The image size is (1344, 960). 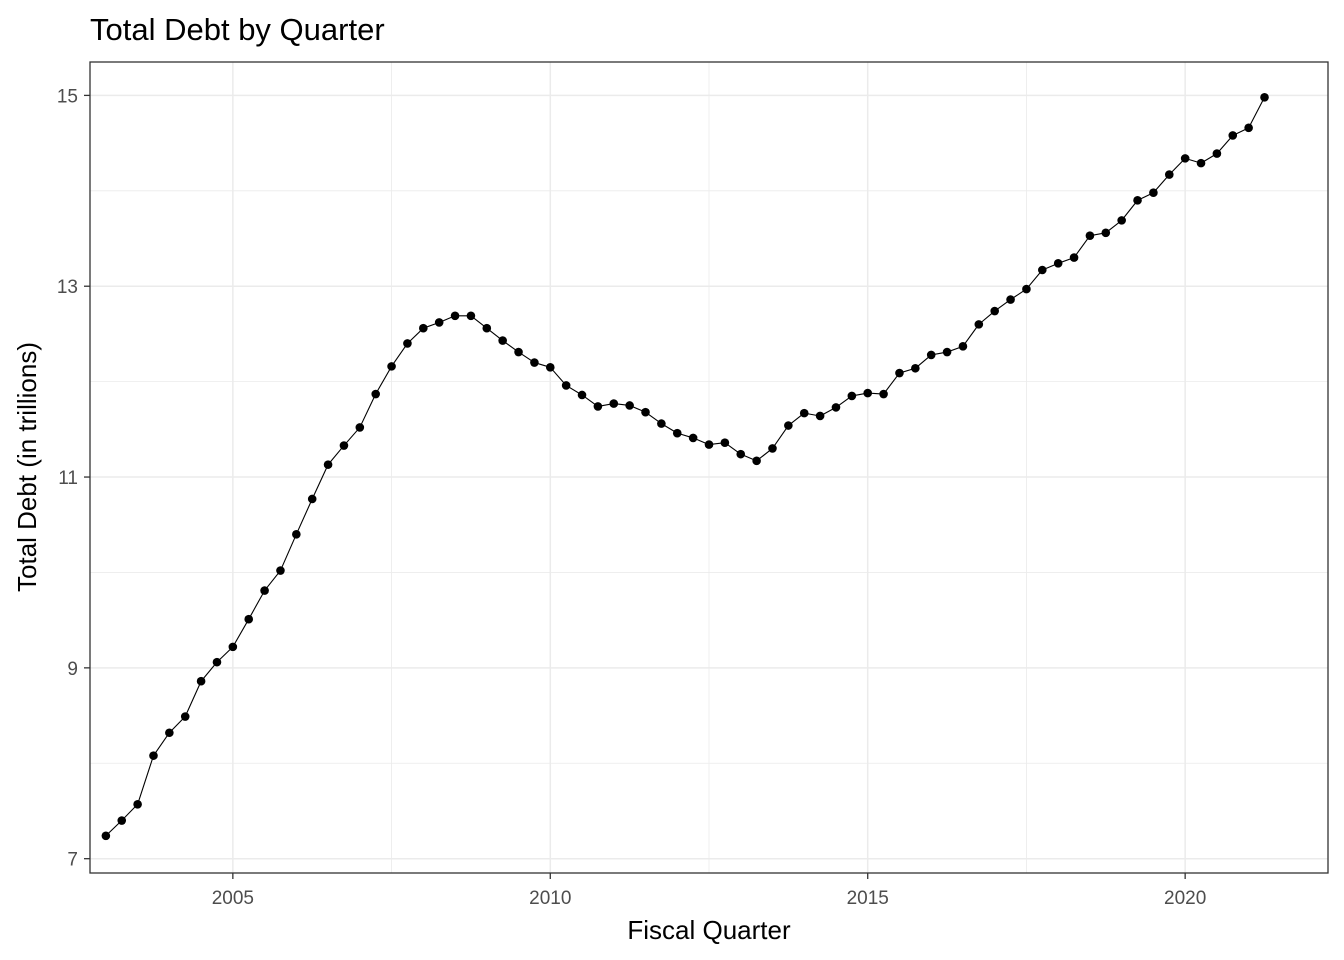 What do you see at coordinates (27, 467) in the screenshot?
I see `y-axis-title: Total Debt (in trillions)` at bounding box center [27, 467].